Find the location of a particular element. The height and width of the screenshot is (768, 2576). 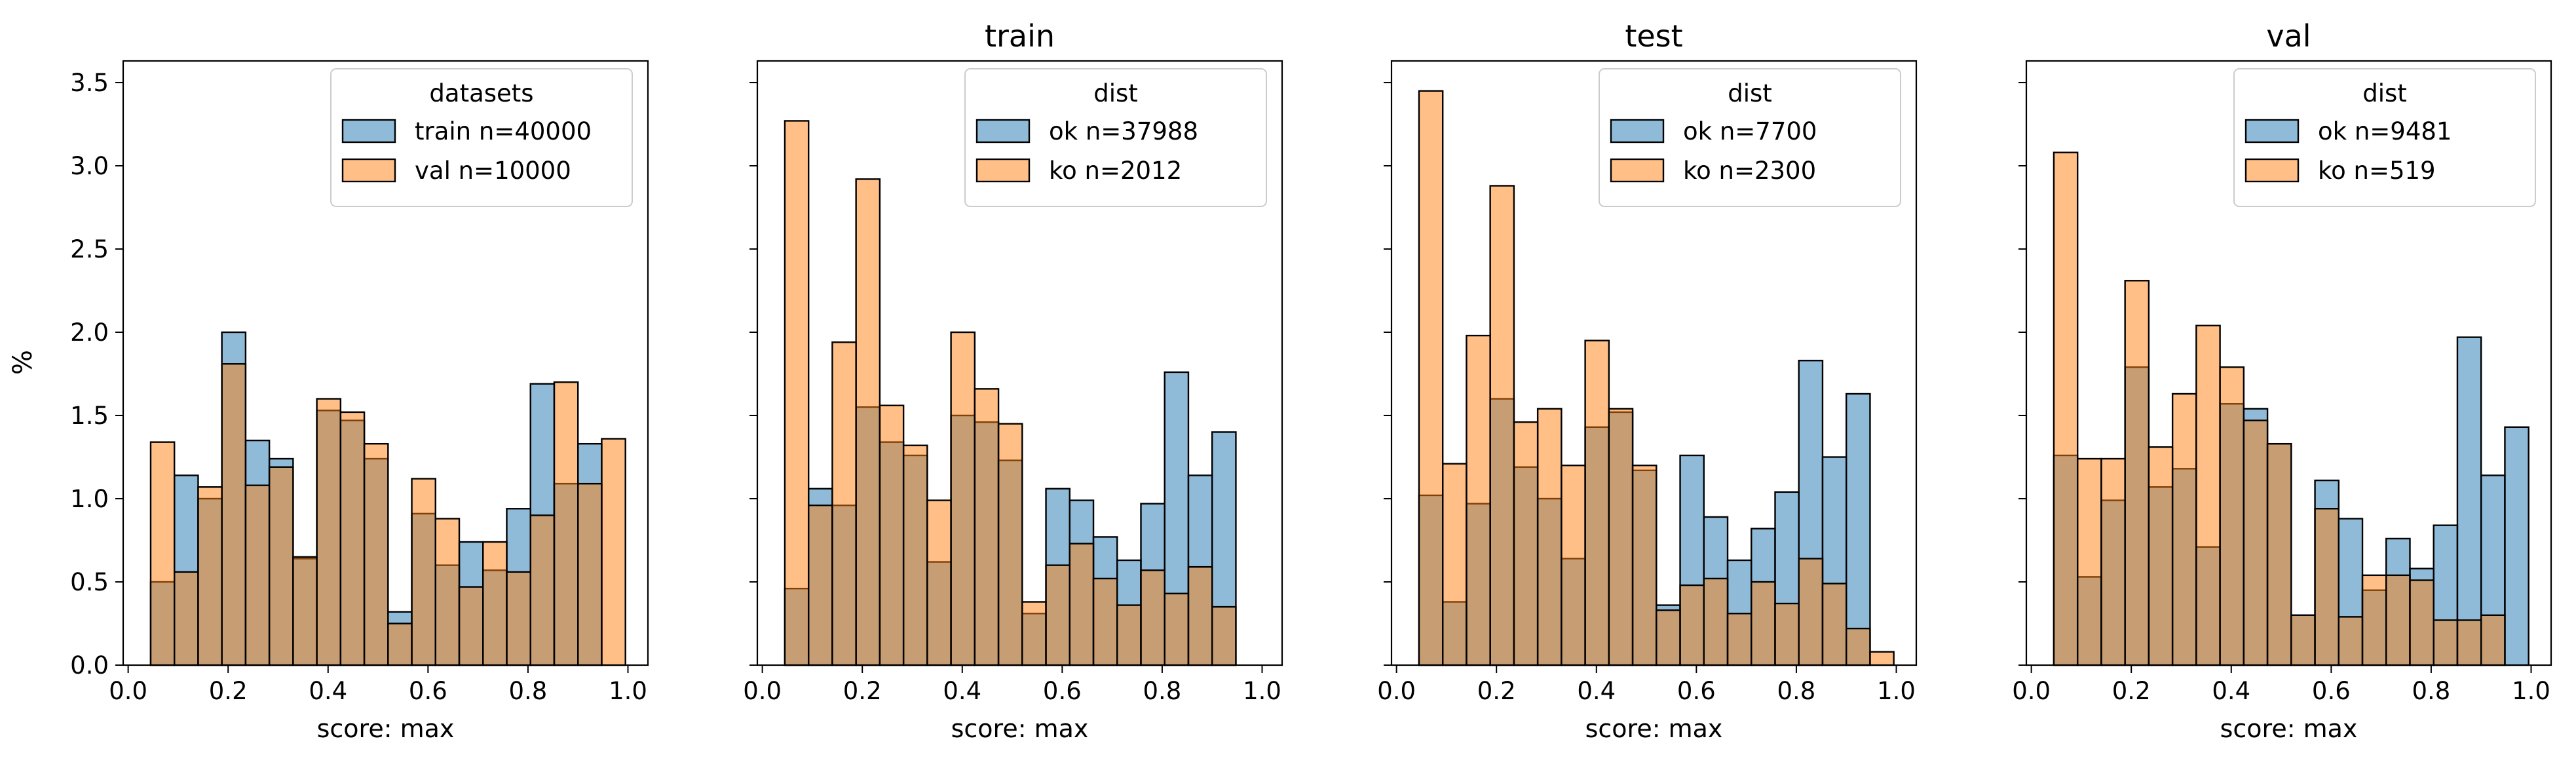

legend-entry: ok n=37988 is located at coordinates (1123, 131).